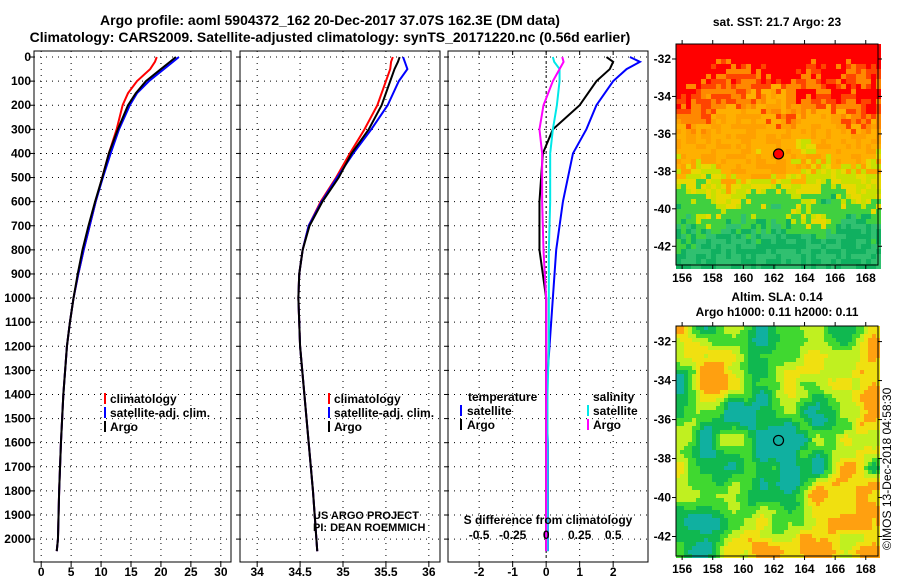 The height and width of the screenshot is (580, 900). I want to click on x-tick-label: 166, so click(835, 278).